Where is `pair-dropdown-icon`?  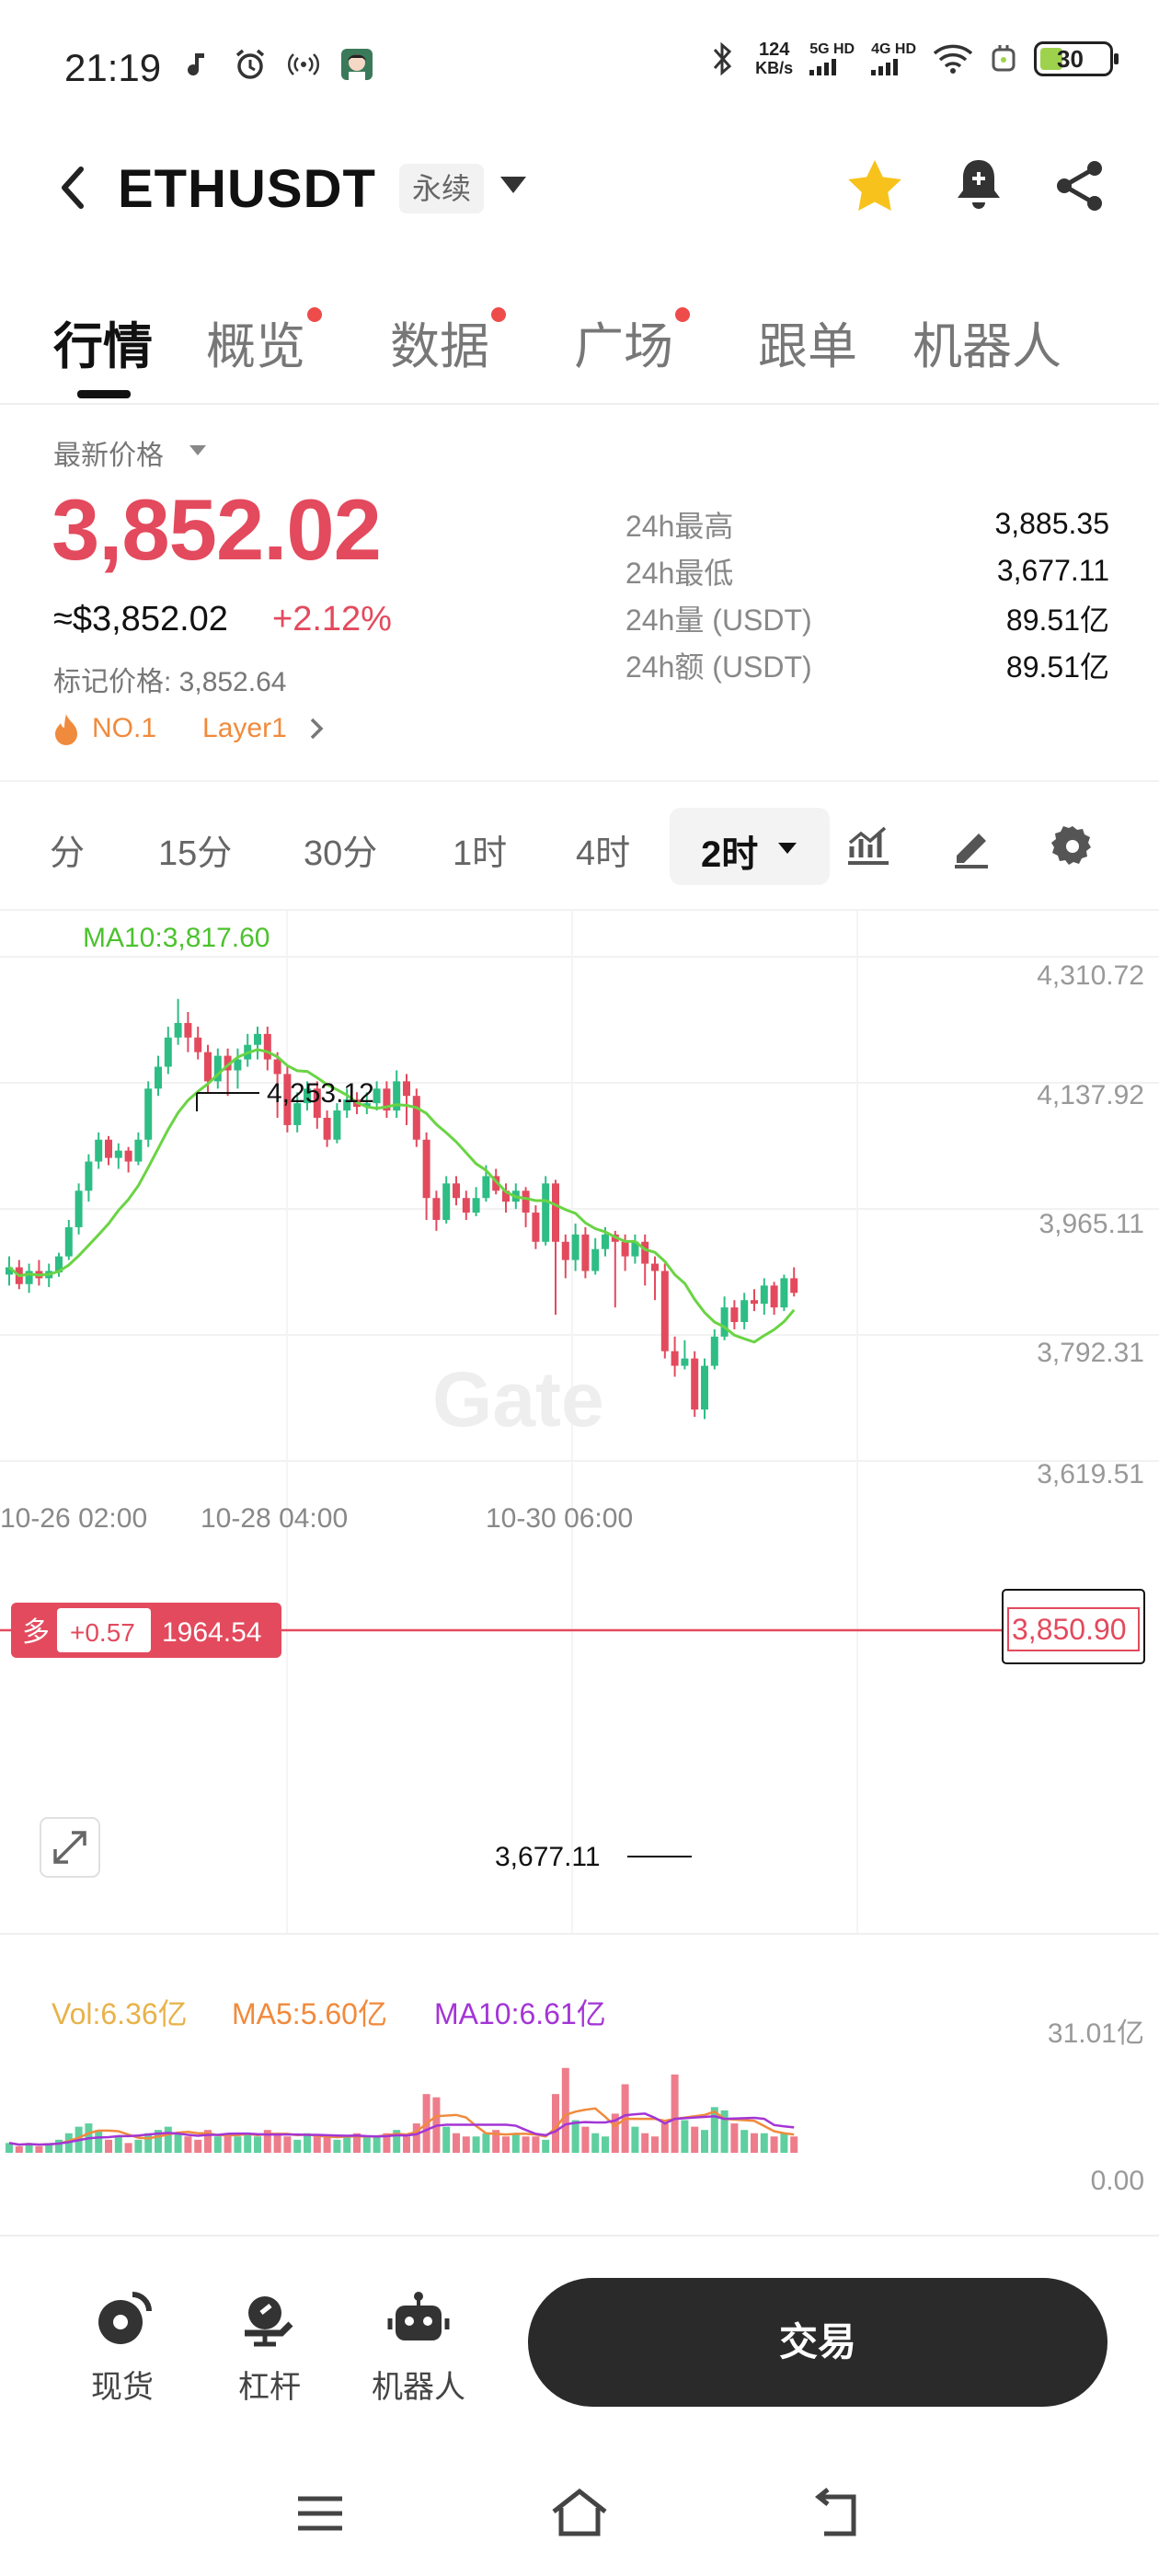
pair-dropdown-icon is located at coordinates (513, 185).